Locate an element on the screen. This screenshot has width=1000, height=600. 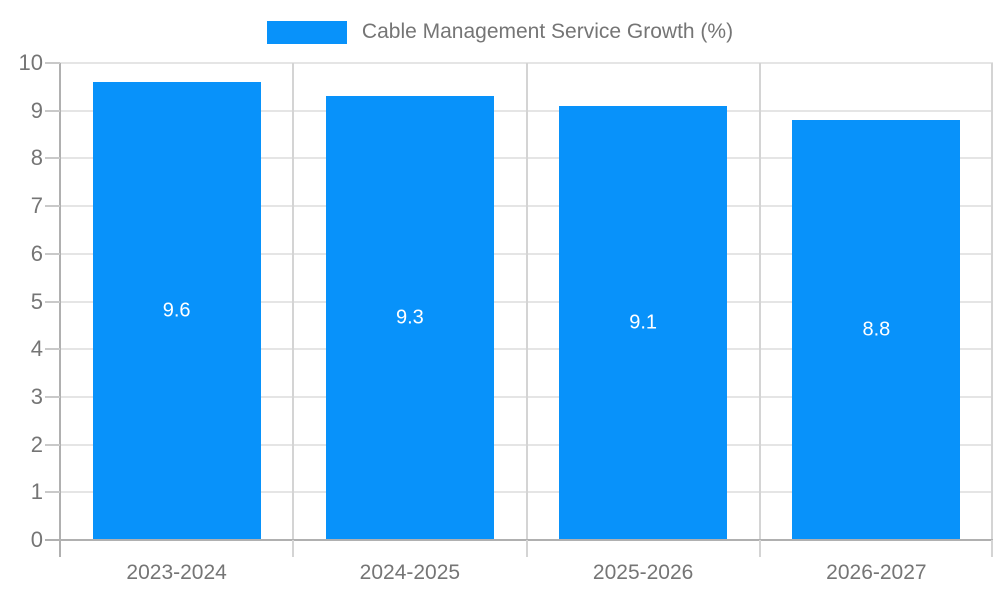
x-category-label: 2025-2026 is located at coordinates (643, 572).